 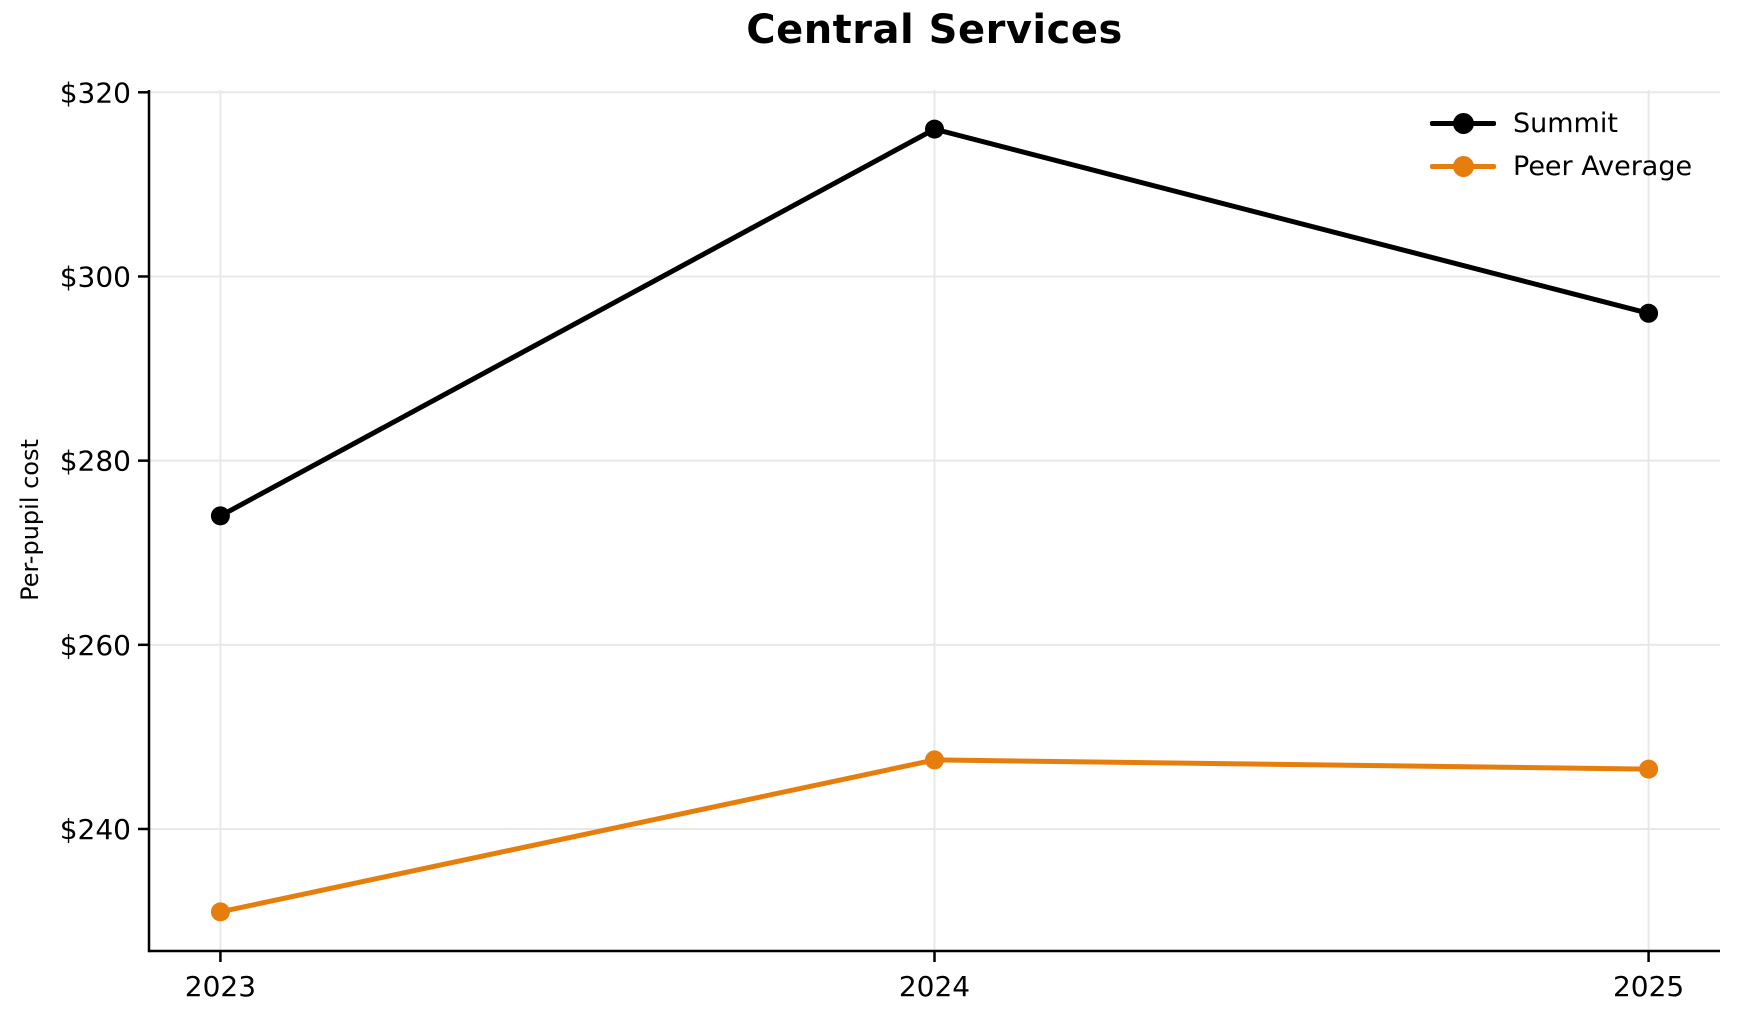 I want to click on legend-entry-summit: Summit, so click(x=1561, y=123).